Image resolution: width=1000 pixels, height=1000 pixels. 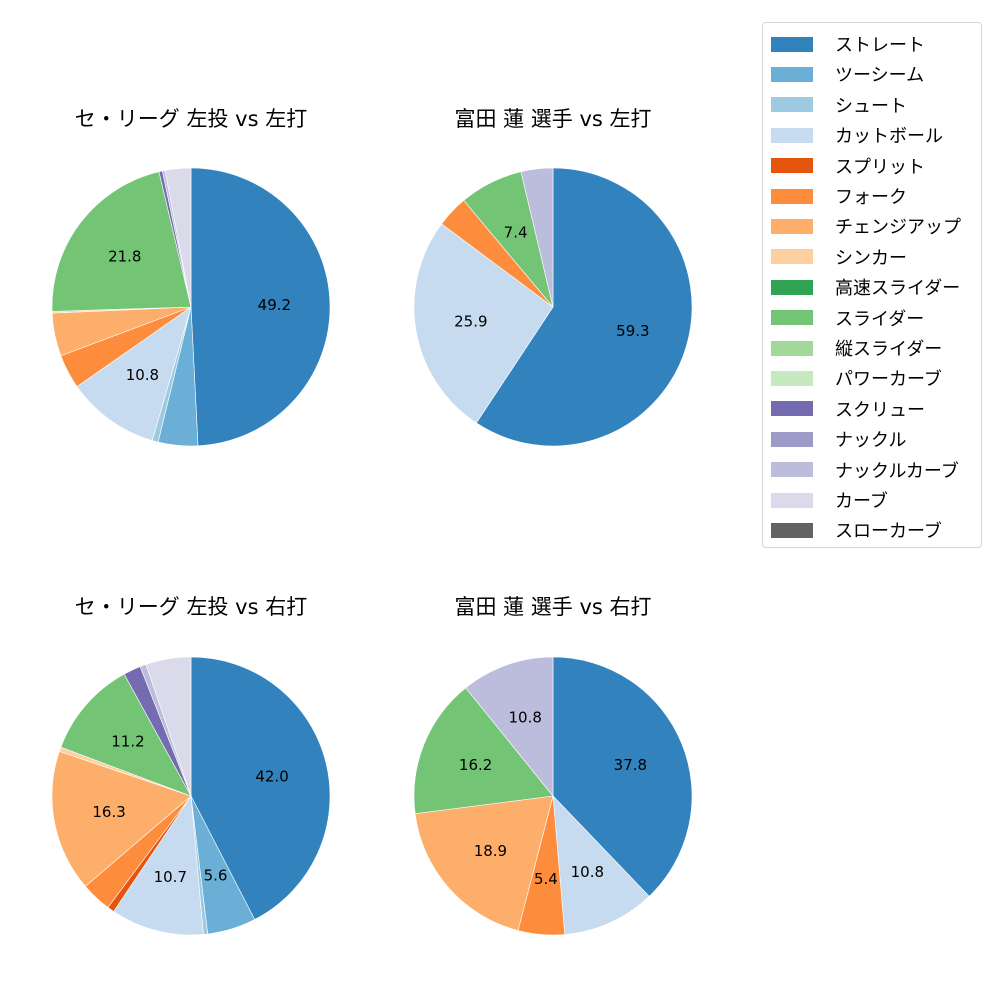 I want to click on legend-label: スライダー, so click(x=880, y=319).